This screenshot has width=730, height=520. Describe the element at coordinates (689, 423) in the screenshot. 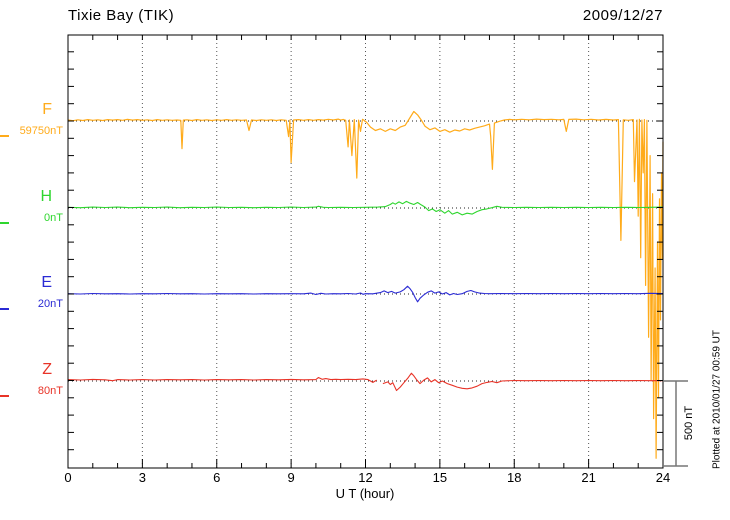

I see `scale-bar-label: 500 nT` at that location.